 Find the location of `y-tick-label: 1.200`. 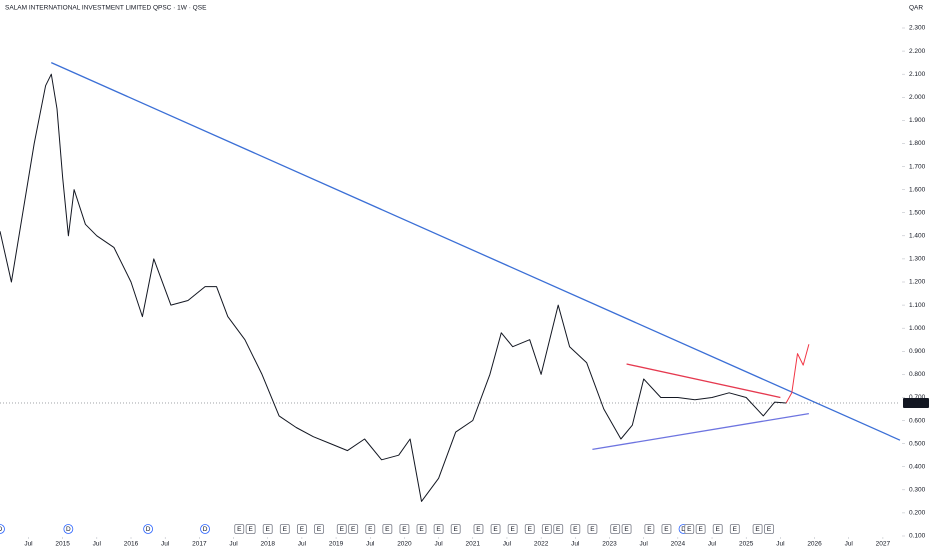

y-tick-label: 1.200 is located at coordinates (917, 282).